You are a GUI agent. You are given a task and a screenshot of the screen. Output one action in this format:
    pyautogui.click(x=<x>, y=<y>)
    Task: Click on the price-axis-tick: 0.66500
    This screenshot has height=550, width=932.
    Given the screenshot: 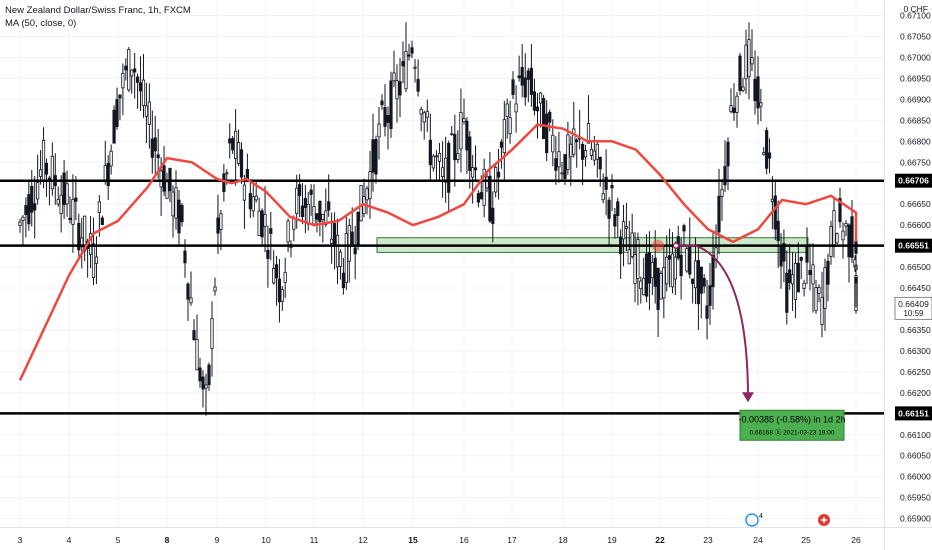 What is the action you would take?
    pyautogui.click(x=915, y=267)
    